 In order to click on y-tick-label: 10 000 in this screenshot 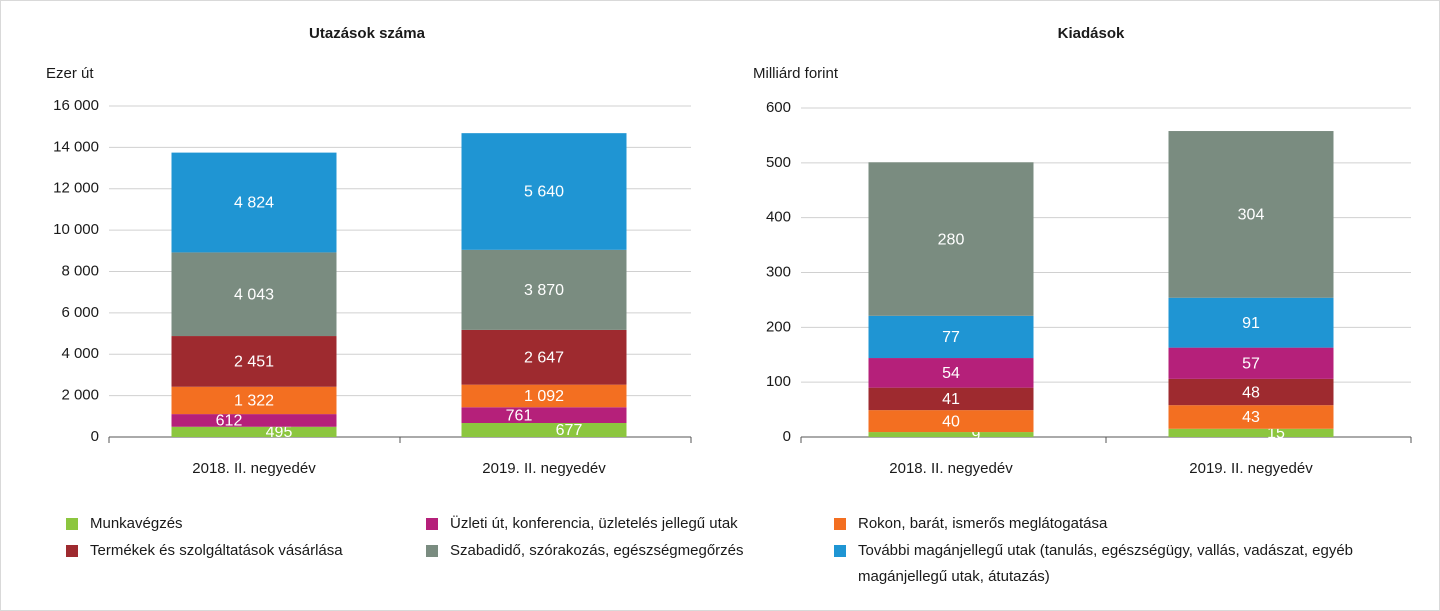, I will do `click(76, 229)`.